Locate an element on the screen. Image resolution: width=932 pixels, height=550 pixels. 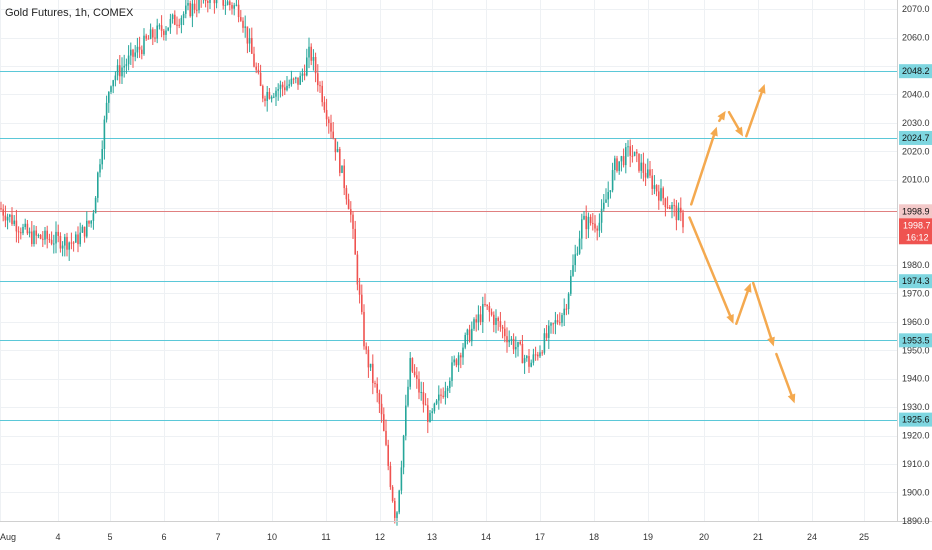
y-tick-label: 1950.0 is located at coordinates (916, 350).